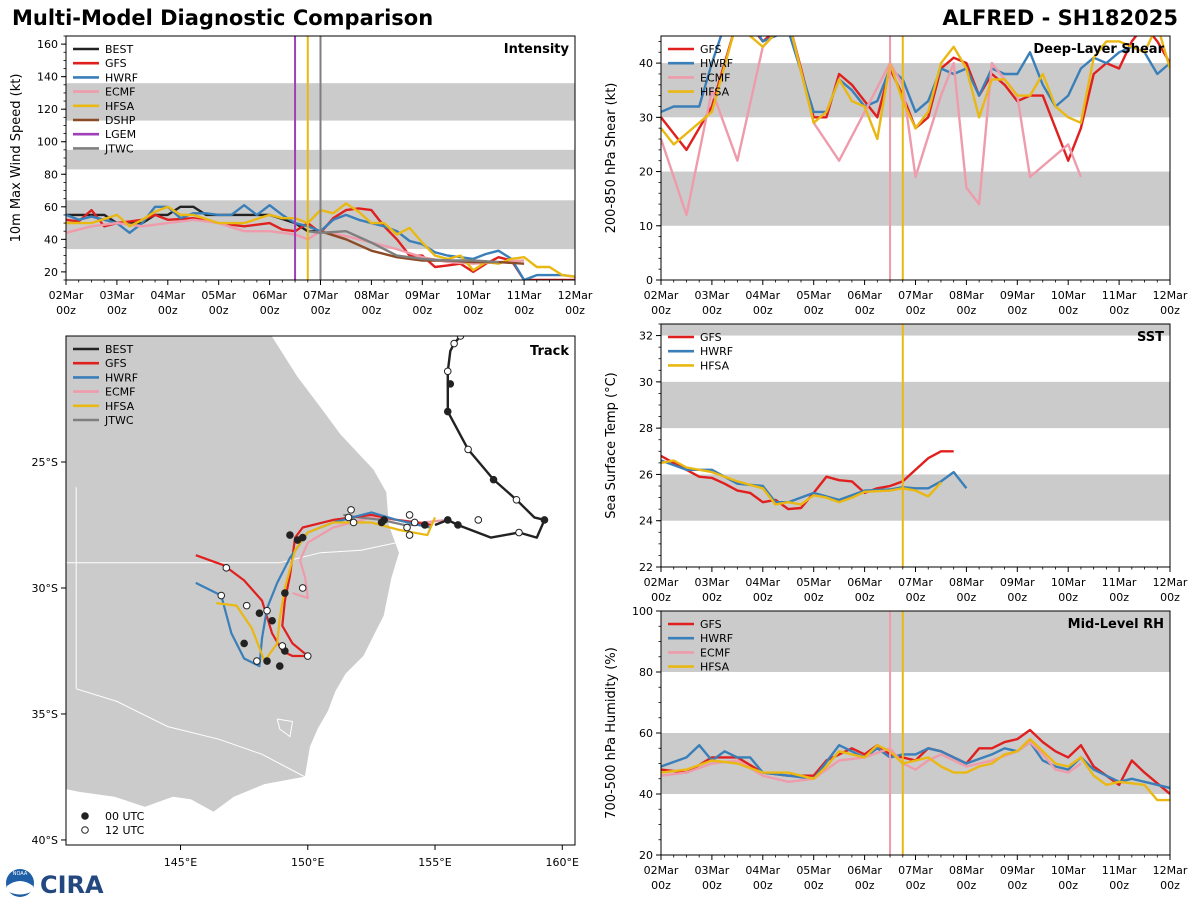 This screenshot has width=1200, height=900. What do you see at coordinates (45, 840) in the screenshot?
I see `track-ytick-label: 40°S` at bounding box center [45, 840].